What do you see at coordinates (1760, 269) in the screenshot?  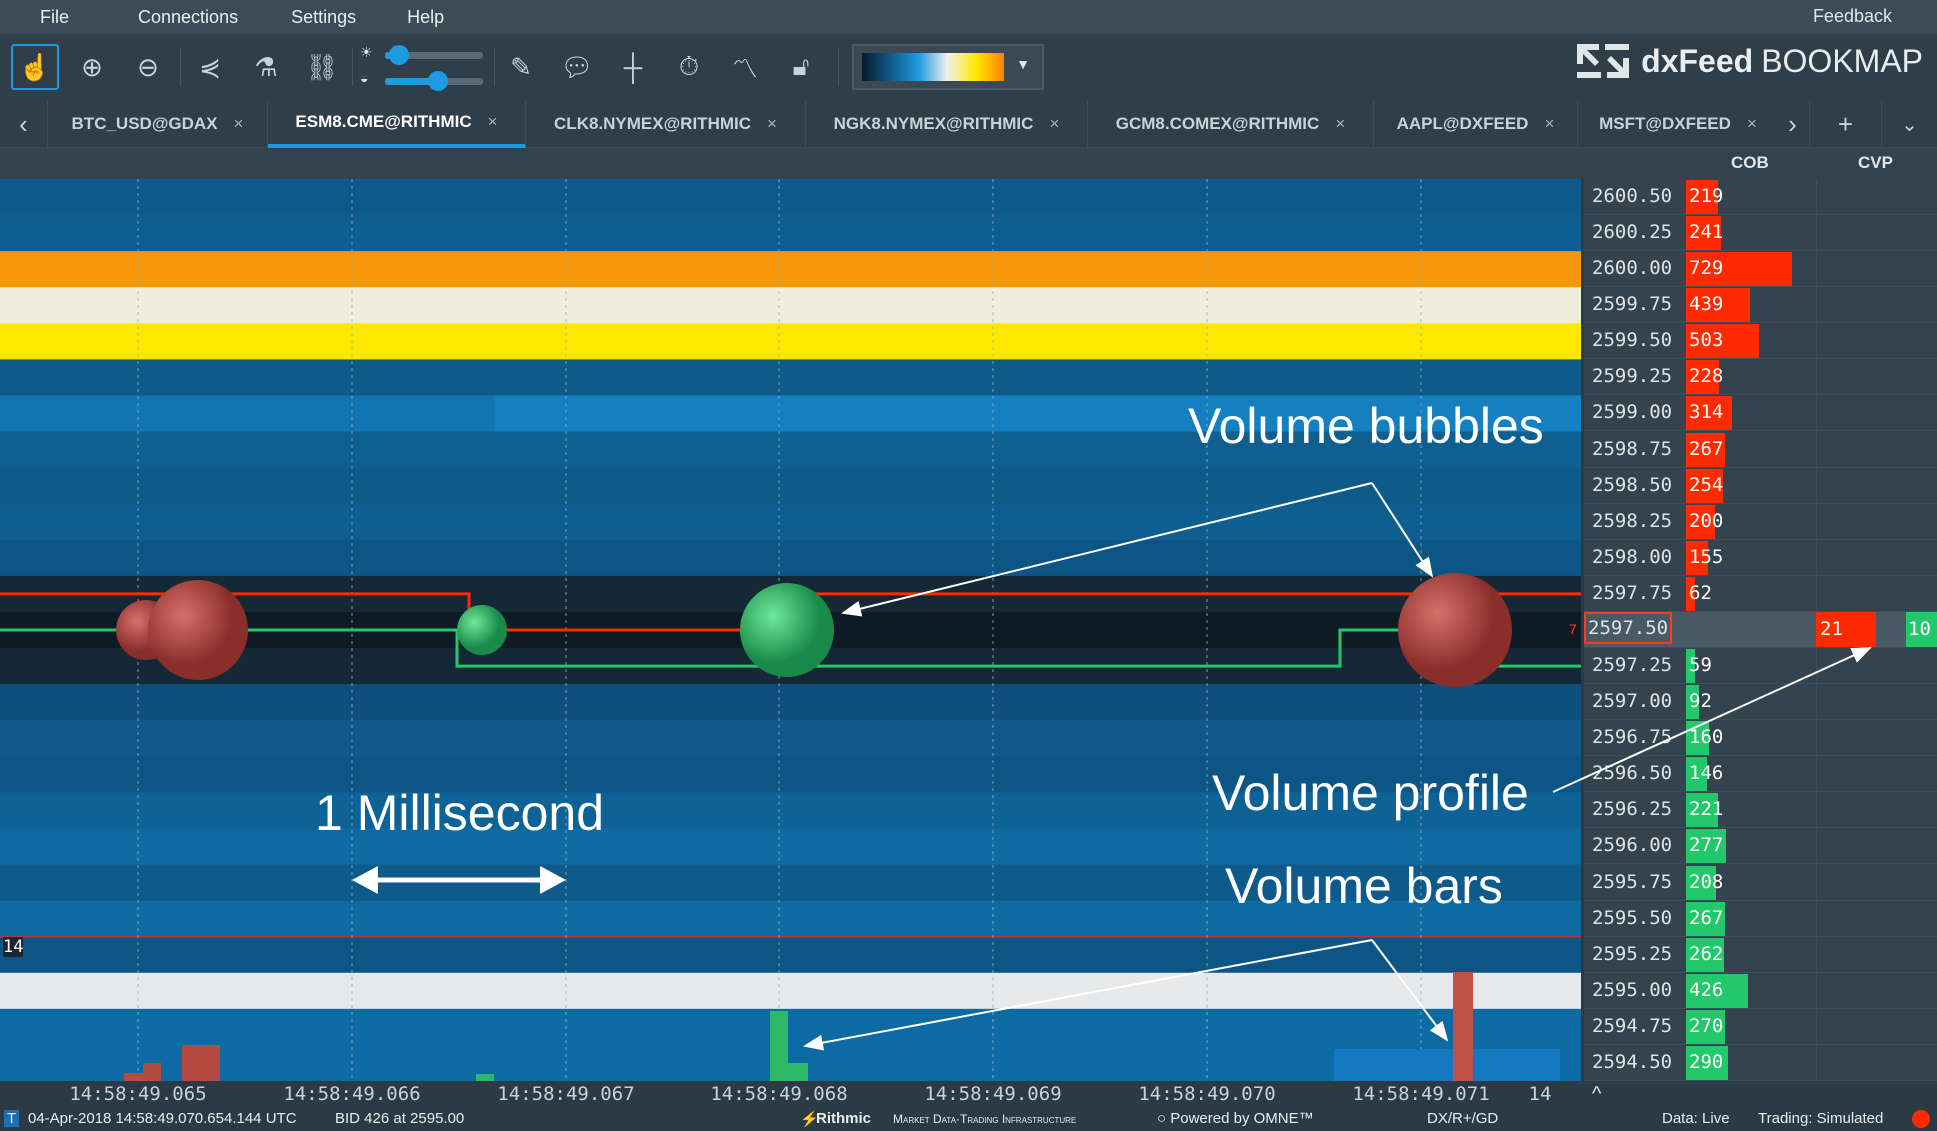 I see `ladder-row: 2600.00 729` at bounding box center [1760, 269].